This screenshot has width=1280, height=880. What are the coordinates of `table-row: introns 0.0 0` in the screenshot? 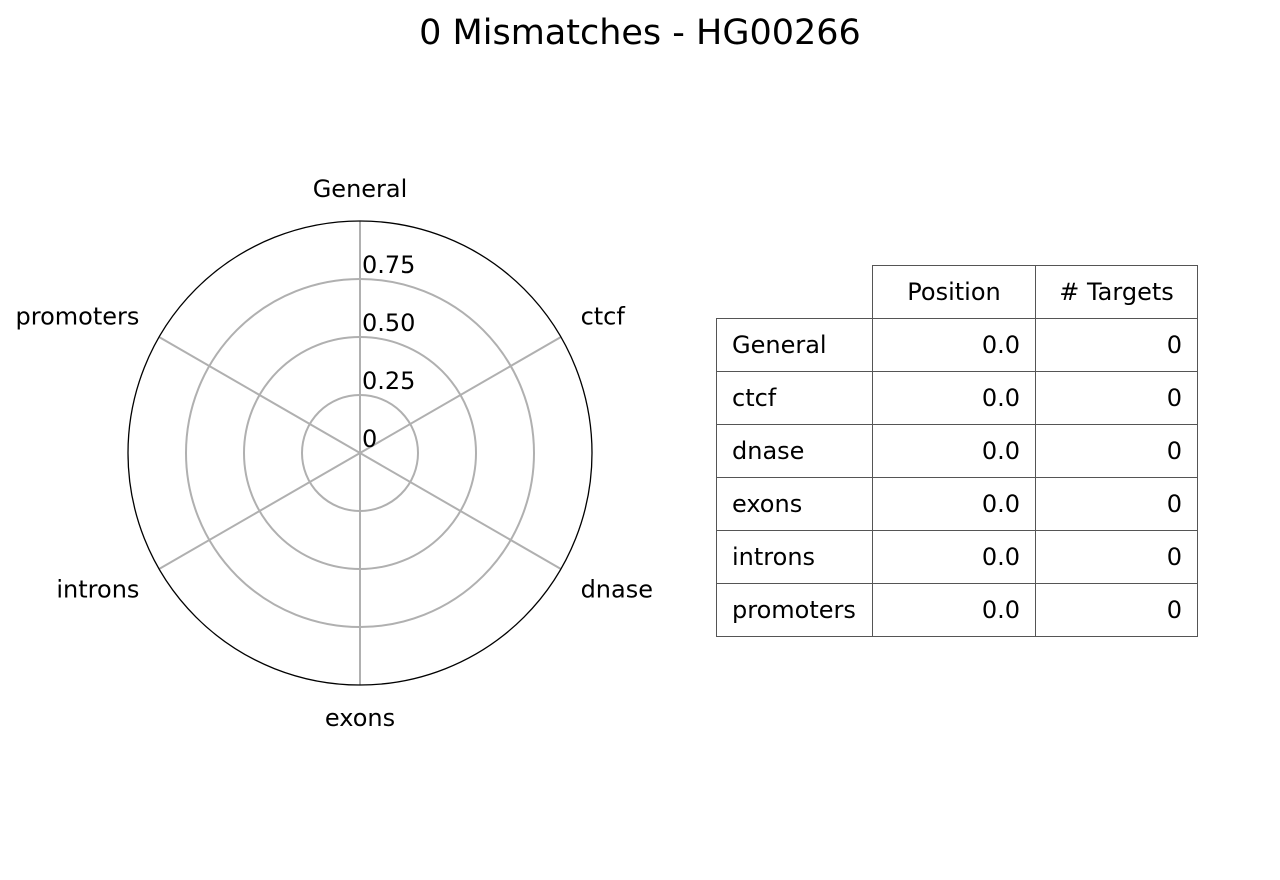 It's located at (957, 557).